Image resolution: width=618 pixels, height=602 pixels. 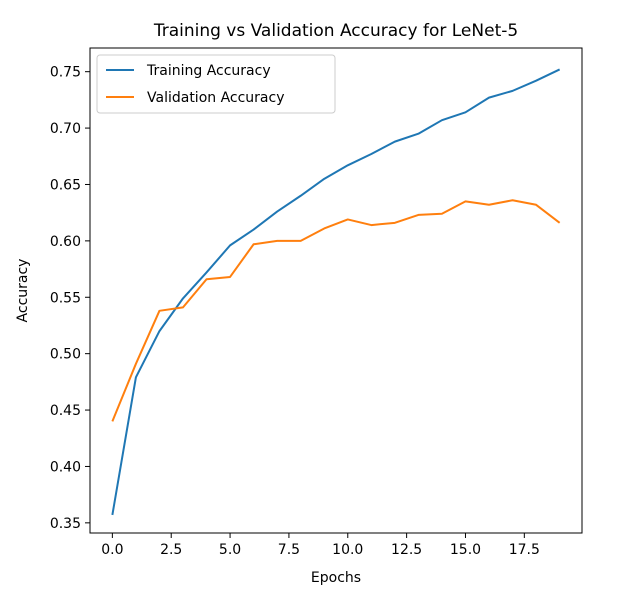 What do you see at coordinates (112, 550) in the screenshot?
I see `x-tick-label: 0.0` at bounding box center [112, 550].